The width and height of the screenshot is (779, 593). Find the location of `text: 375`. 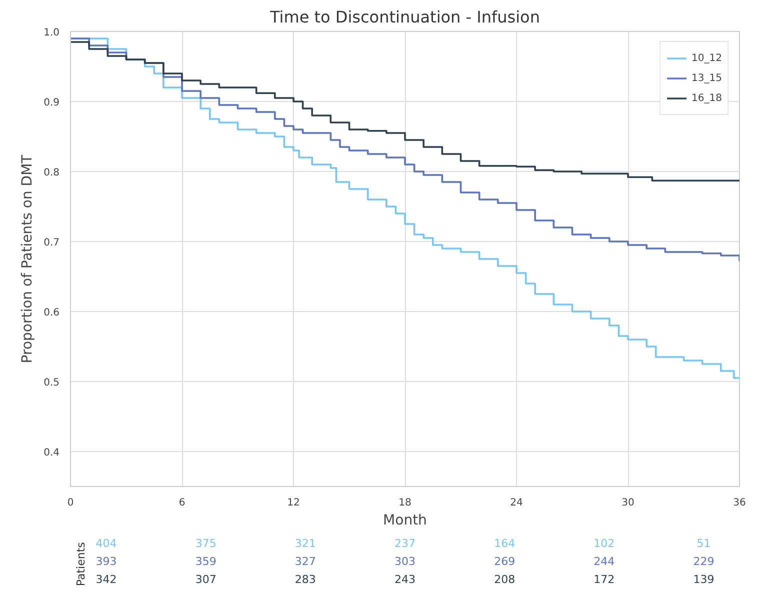

text: 375 is located at coordinates (205, 543).